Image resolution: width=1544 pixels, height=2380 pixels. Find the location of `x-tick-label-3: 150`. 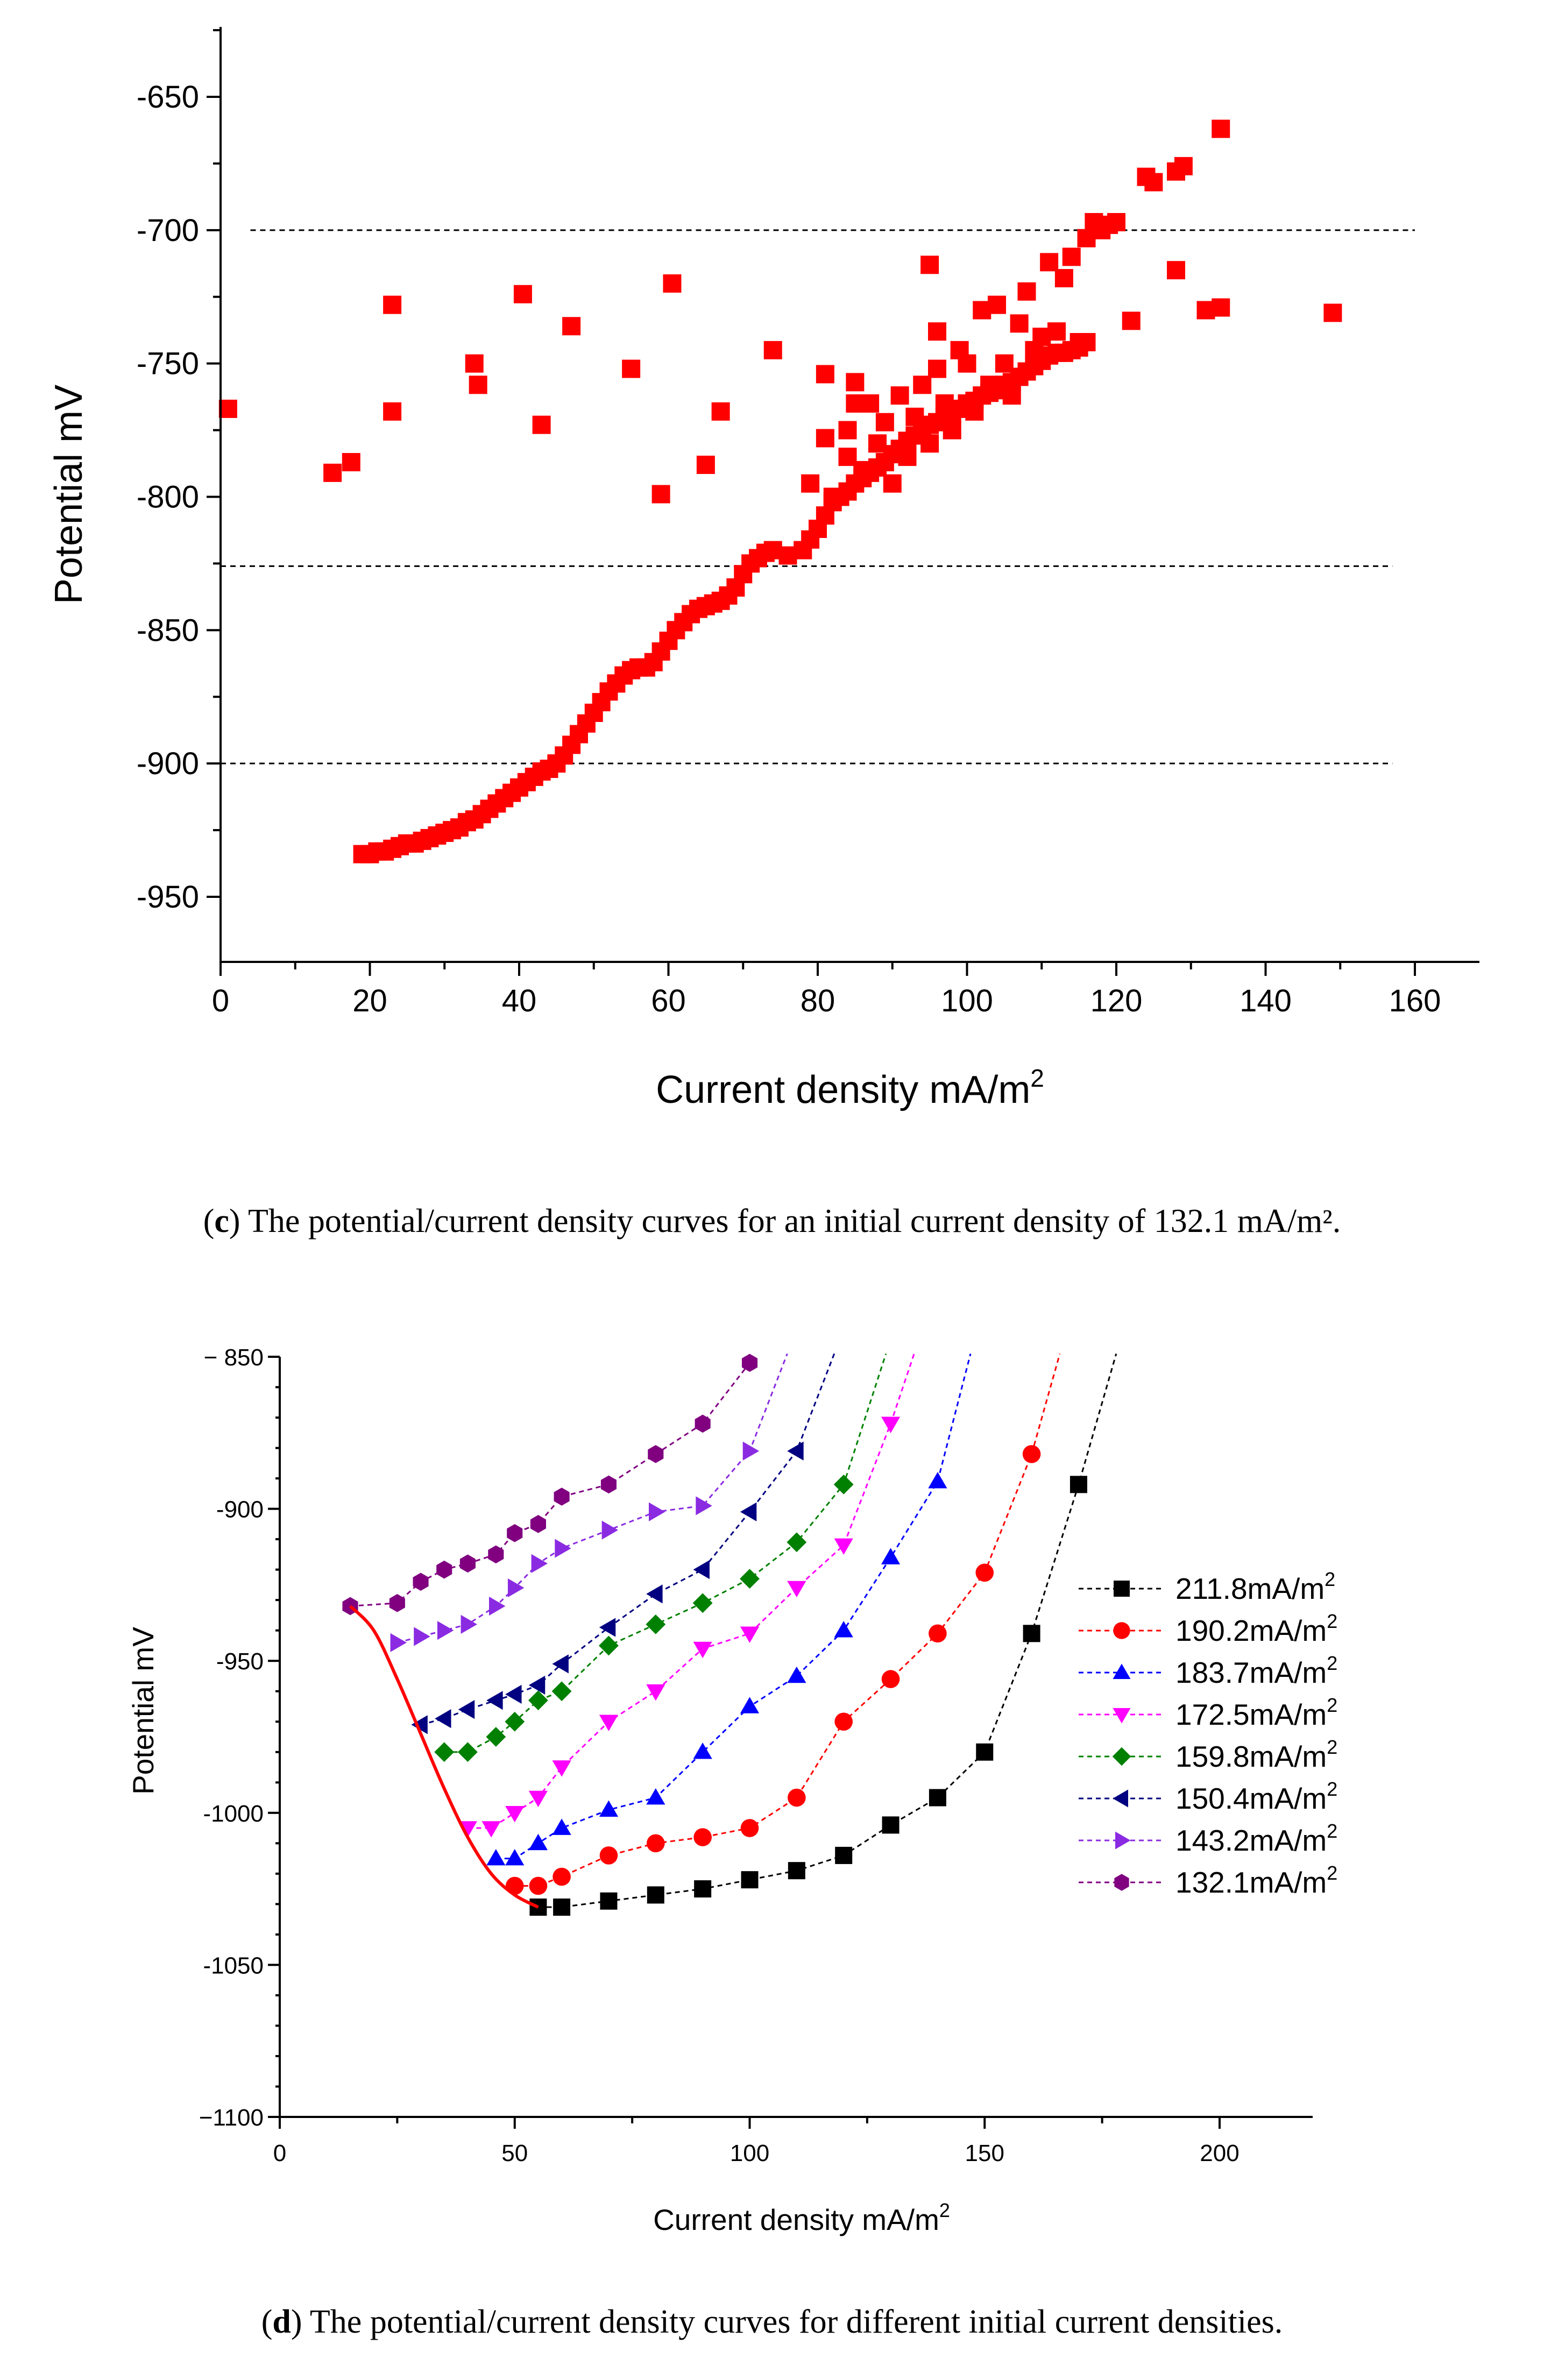

x-tick-label-3: 150 is located at coordinates (984, 2153).